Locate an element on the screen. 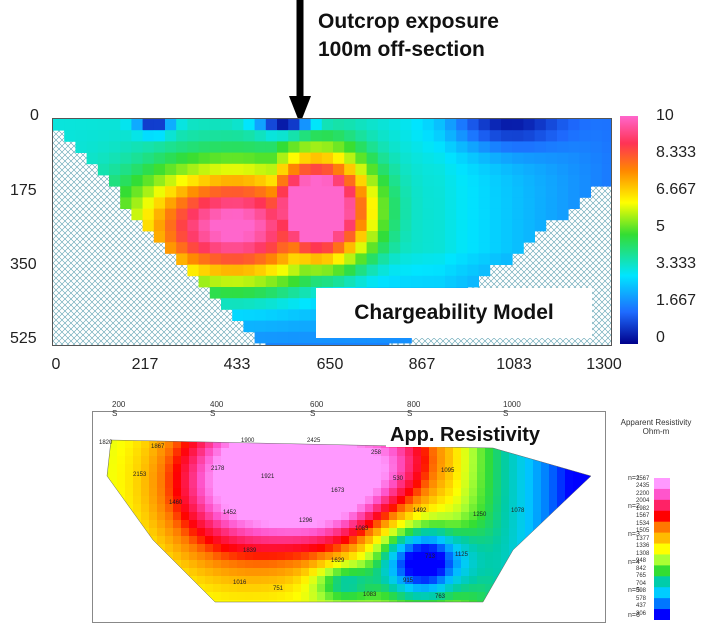  chargeability-title: Chargeability Model is located at coordinates (454, 313).